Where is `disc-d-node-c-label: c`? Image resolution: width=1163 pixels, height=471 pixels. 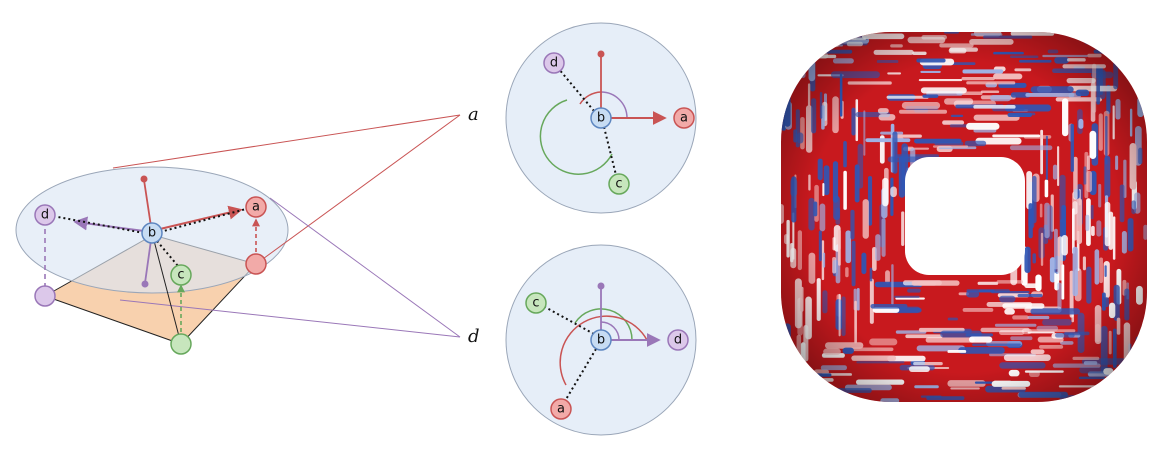
disc-d-node-c-label: c is located at coordinates (535, 303).